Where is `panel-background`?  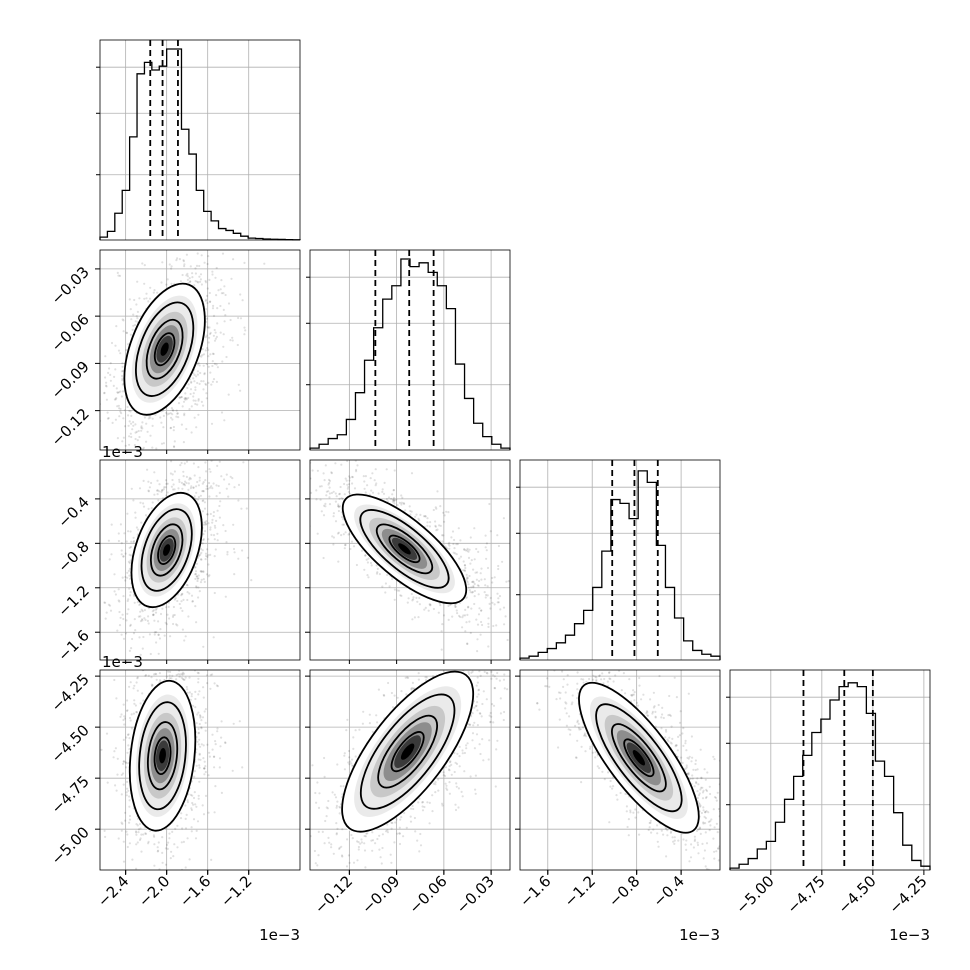 panel-background is located at coordinates (620, 560).